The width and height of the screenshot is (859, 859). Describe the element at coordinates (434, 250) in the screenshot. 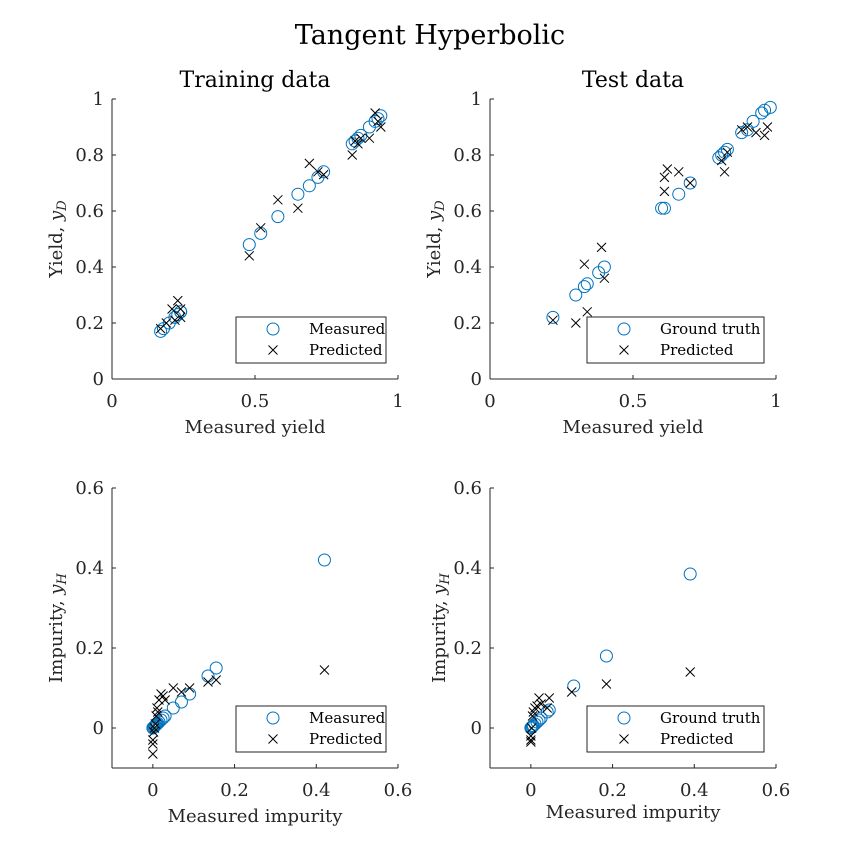

I see `y-axis-label-text: Yield,` at that location.